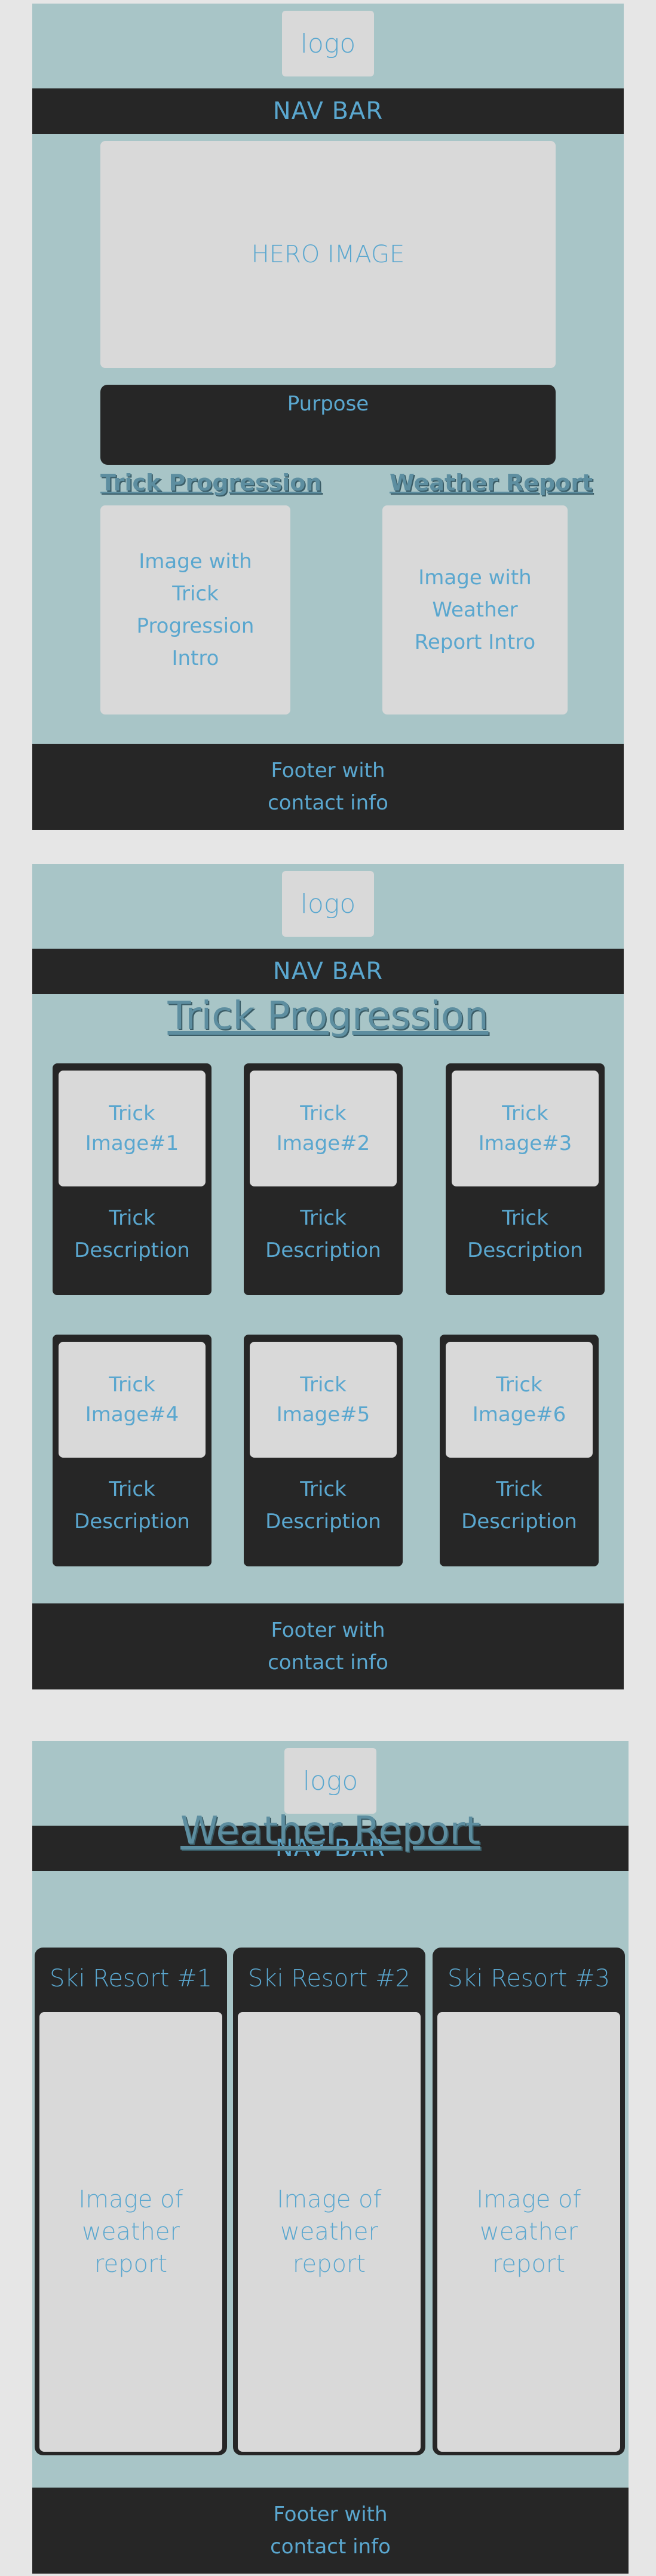  What do you see at coordinates (475, 609) in the screenshot?
I see `weather-report-intro-image: Image with Weather Report Intro` at bounding box center [475, 609].